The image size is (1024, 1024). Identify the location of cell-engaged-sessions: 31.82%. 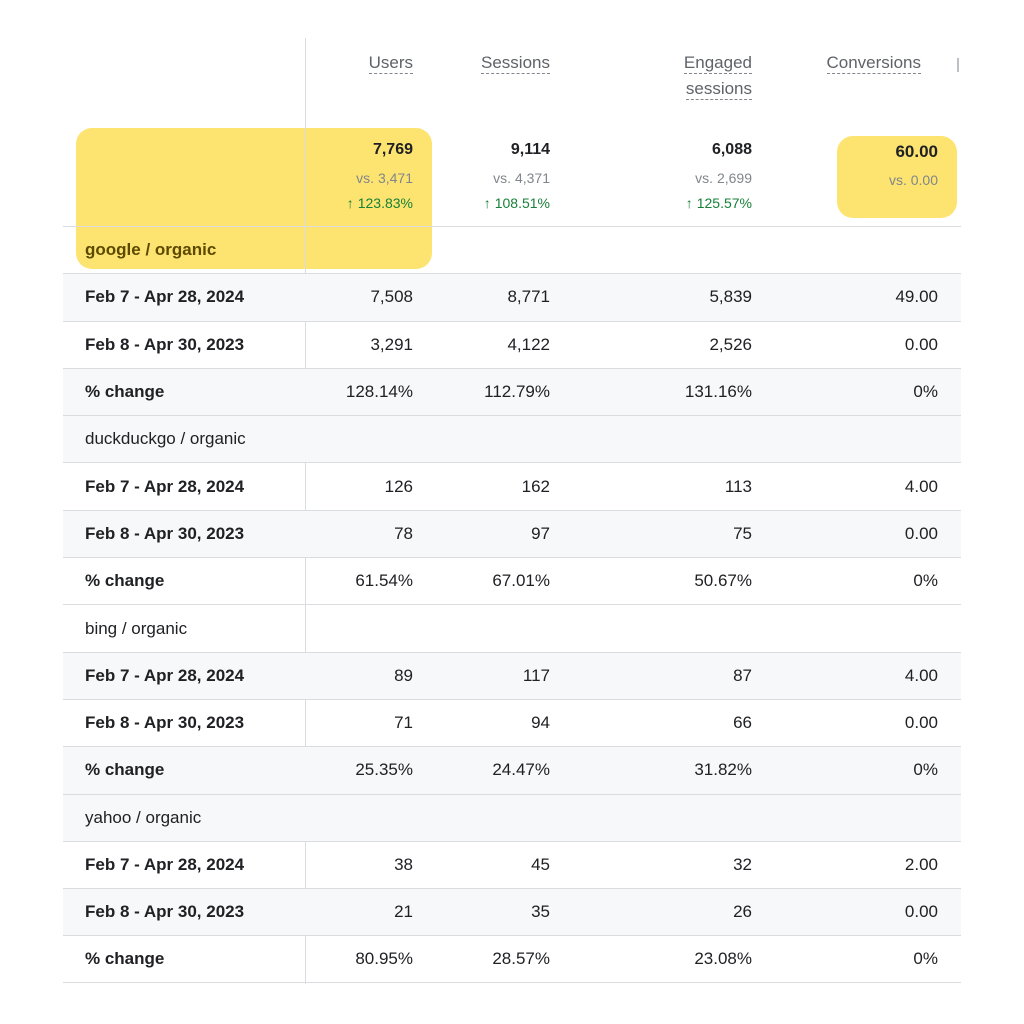
(723, 770).